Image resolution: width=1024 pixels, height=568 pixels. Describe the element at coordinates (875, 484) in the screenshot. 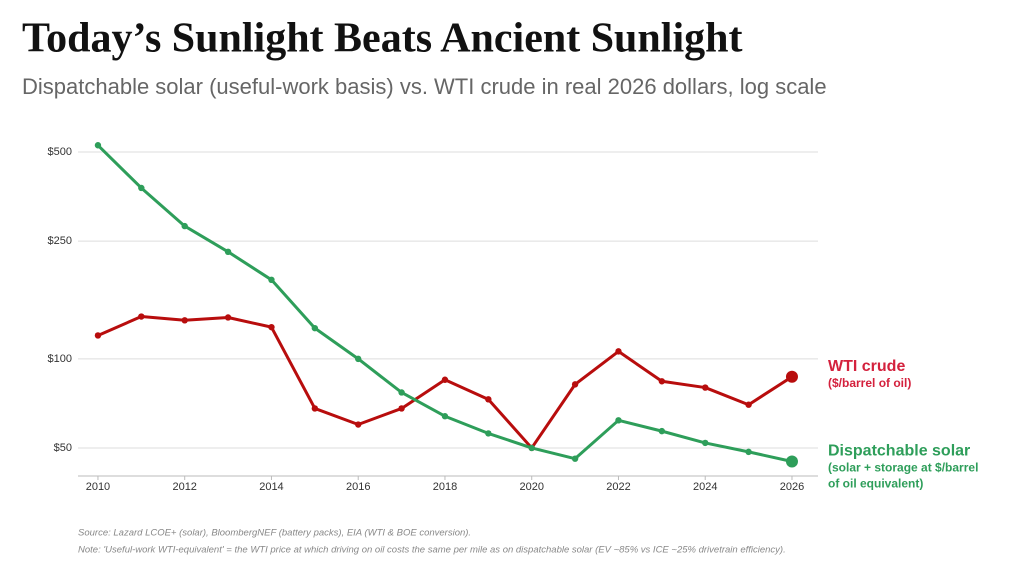

I see `legend-sublabel: of oil equivalent)` at that location.